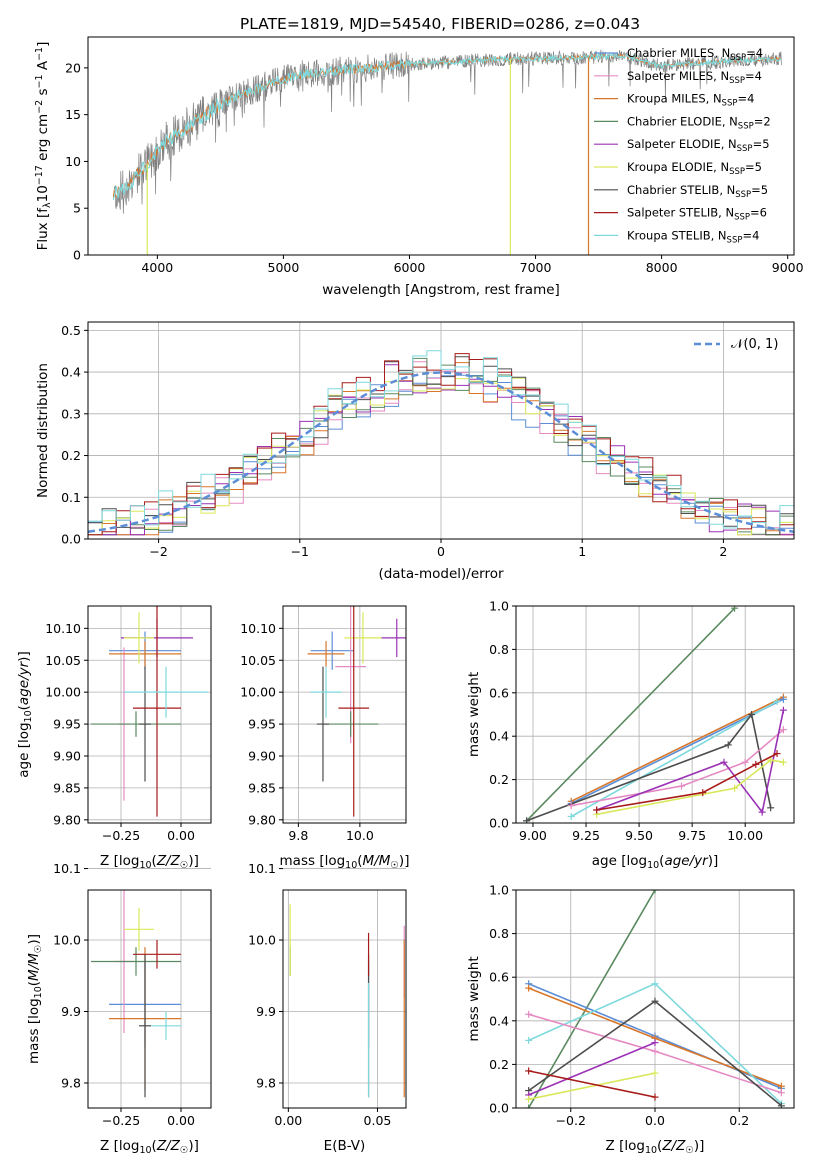 The width and height of the screenshot is (819, 1170). Describe the element at coordinates (655, 1120) in the screenshot. I see `x-tick-label: 0.0` at that location.